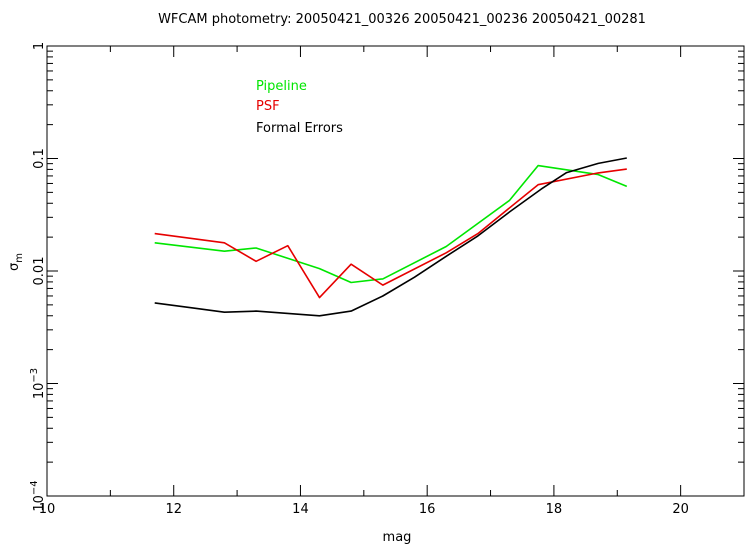 The width and height of the screenshot is (755, 554). I want to click on y-tick-label-exponent: −4, so click(34, 487).